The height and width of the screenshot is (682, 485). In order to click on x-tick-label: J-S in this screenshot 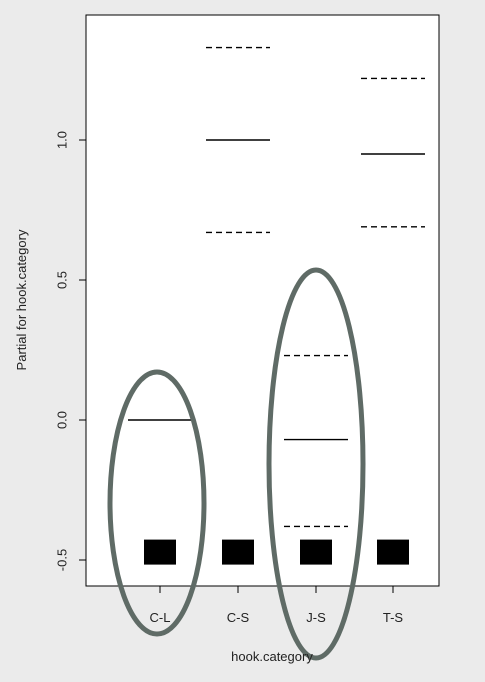, I will do `click(316, 617)`.